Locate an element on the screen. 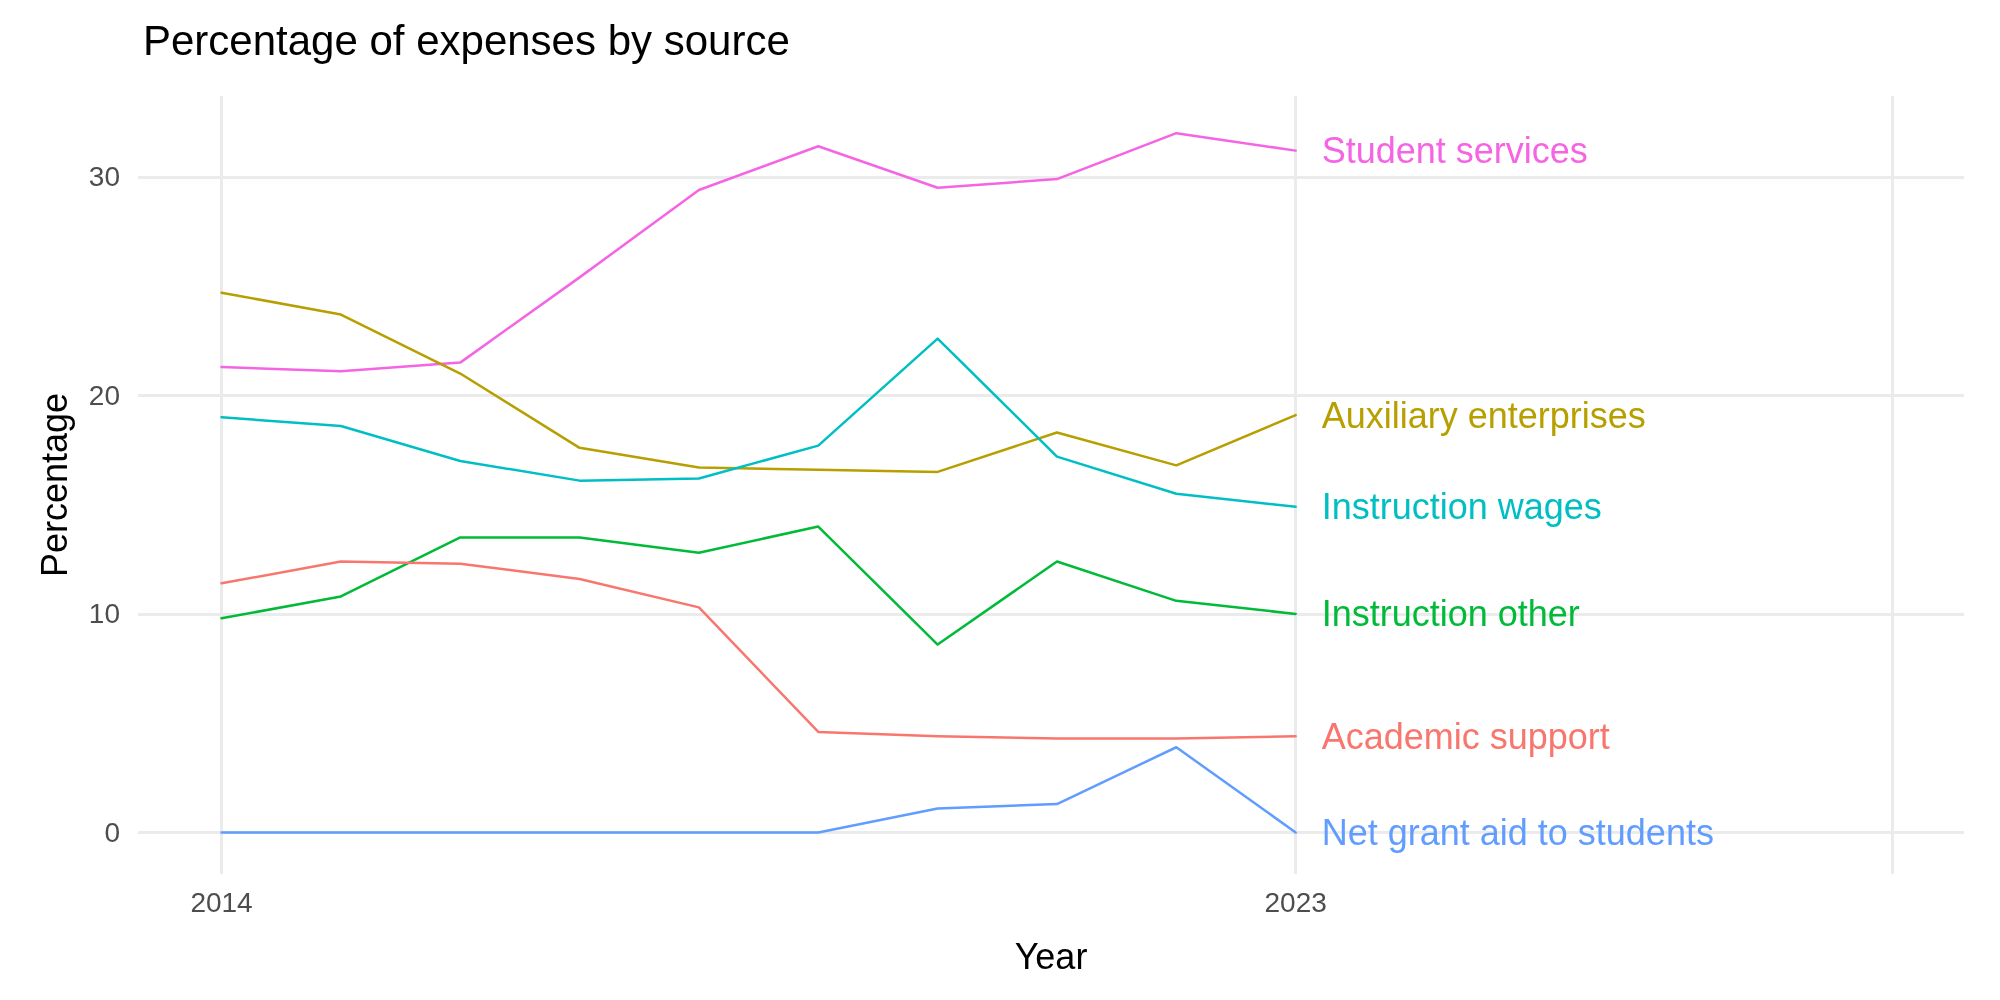  series-label: Net grant aid to students is located at coordinates (1517, 832).